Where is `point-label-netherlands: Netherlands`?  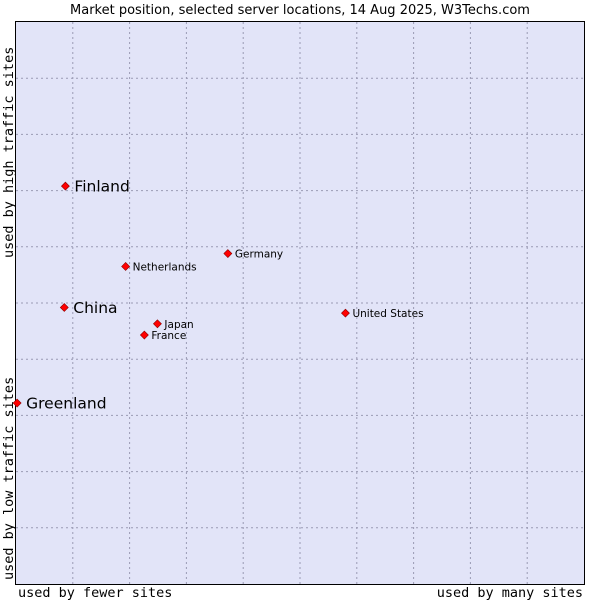 point-label-netherlands: Netherlands is located at coordinates (165, 267).